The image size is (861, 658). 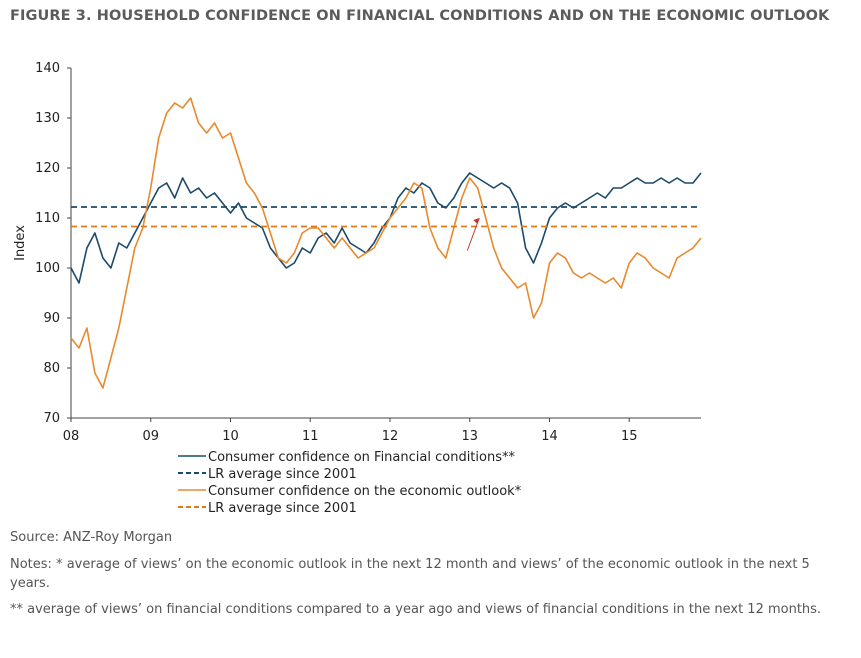 What do you see at coordinates (51, 318) in the screenshot?
I see `y-tick-label: 90` at bounding box center [51, 318].